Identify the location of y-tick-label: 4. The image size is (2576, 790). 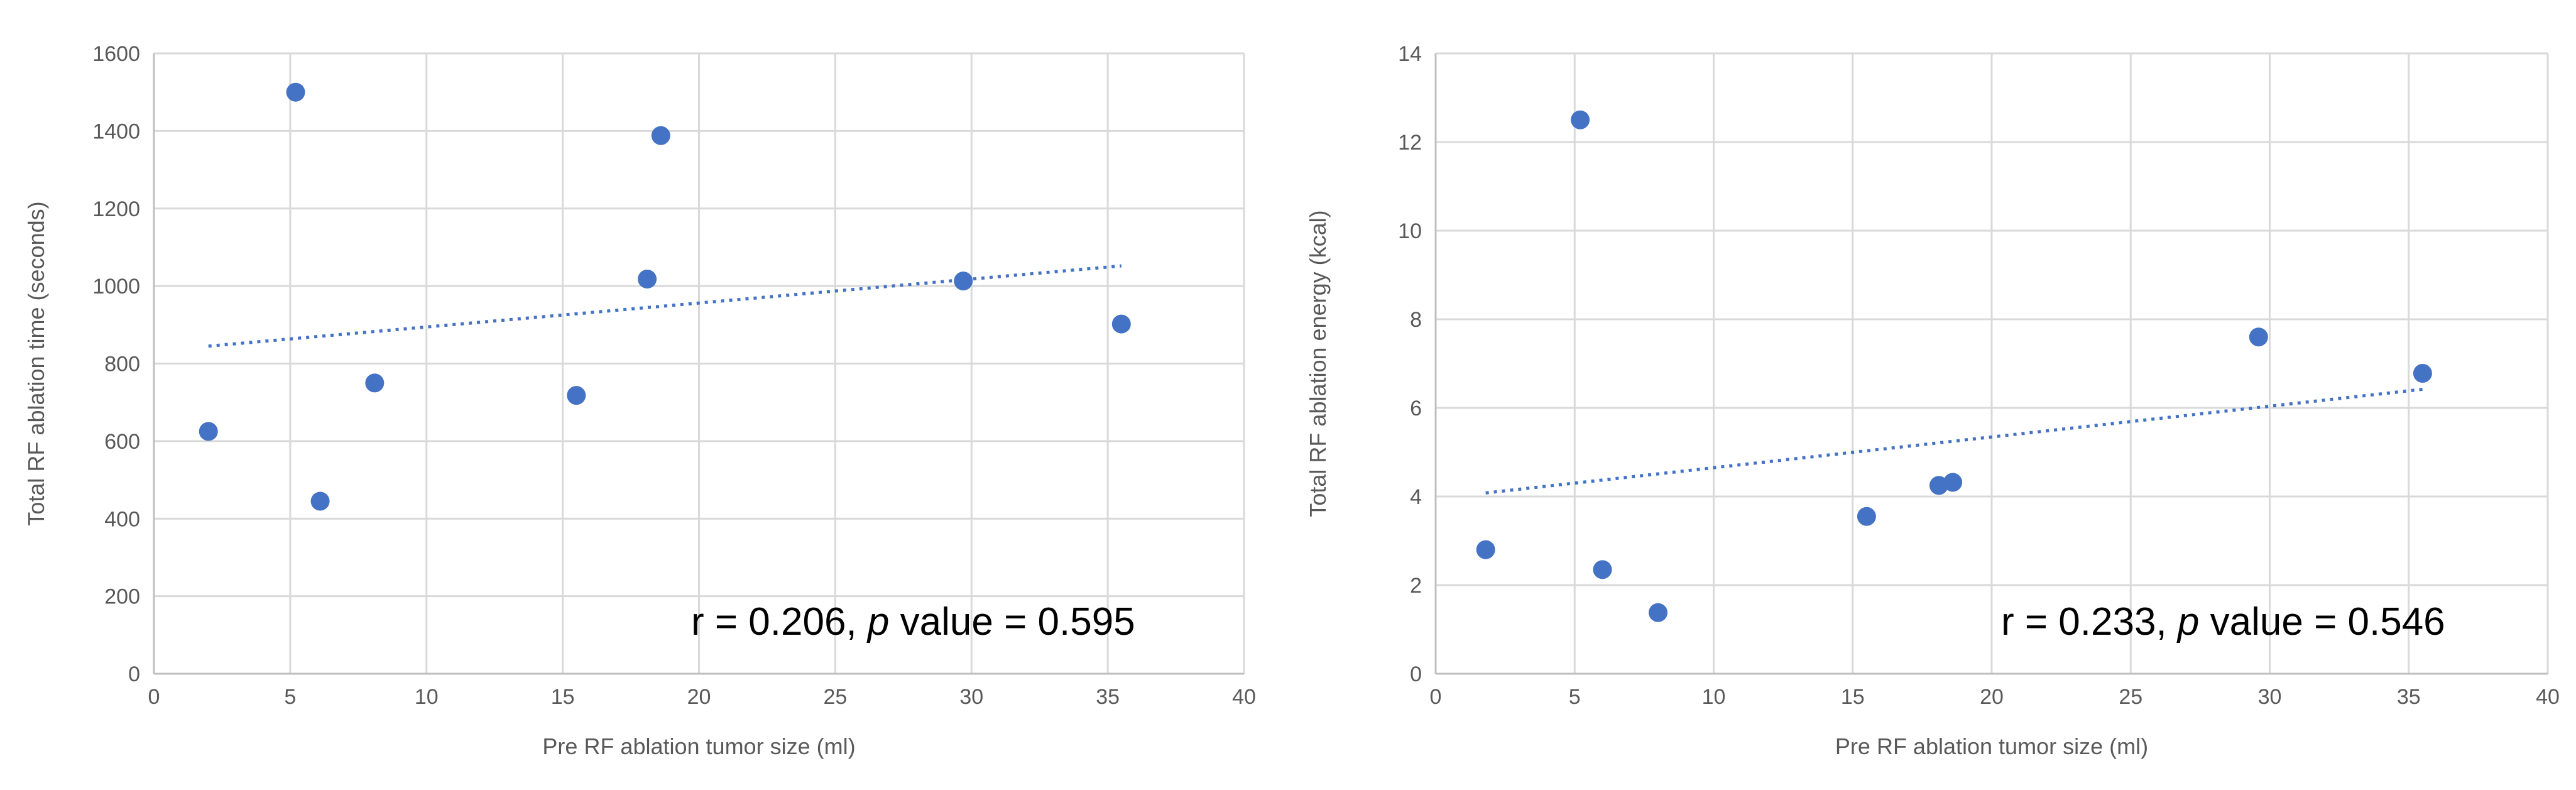
(1416, 497).